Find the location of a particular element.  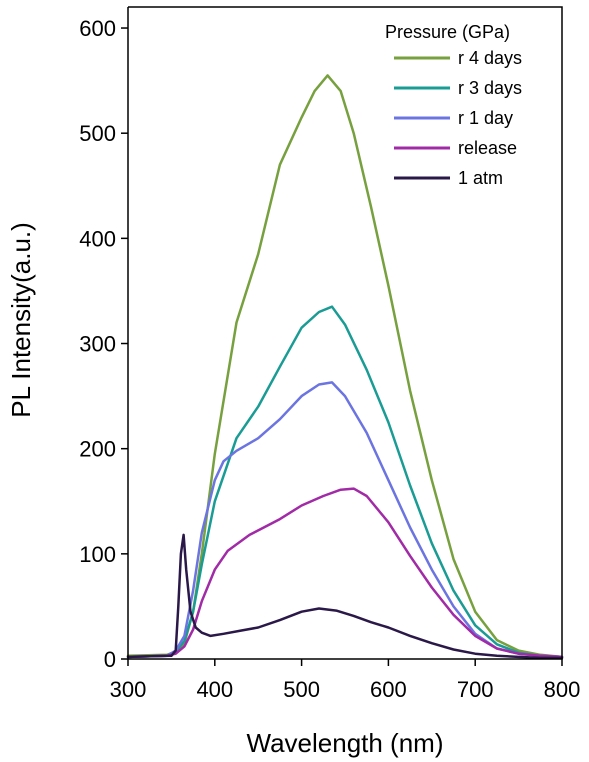

legend-label-1: r 3 days is located at coordinates (490, 88).